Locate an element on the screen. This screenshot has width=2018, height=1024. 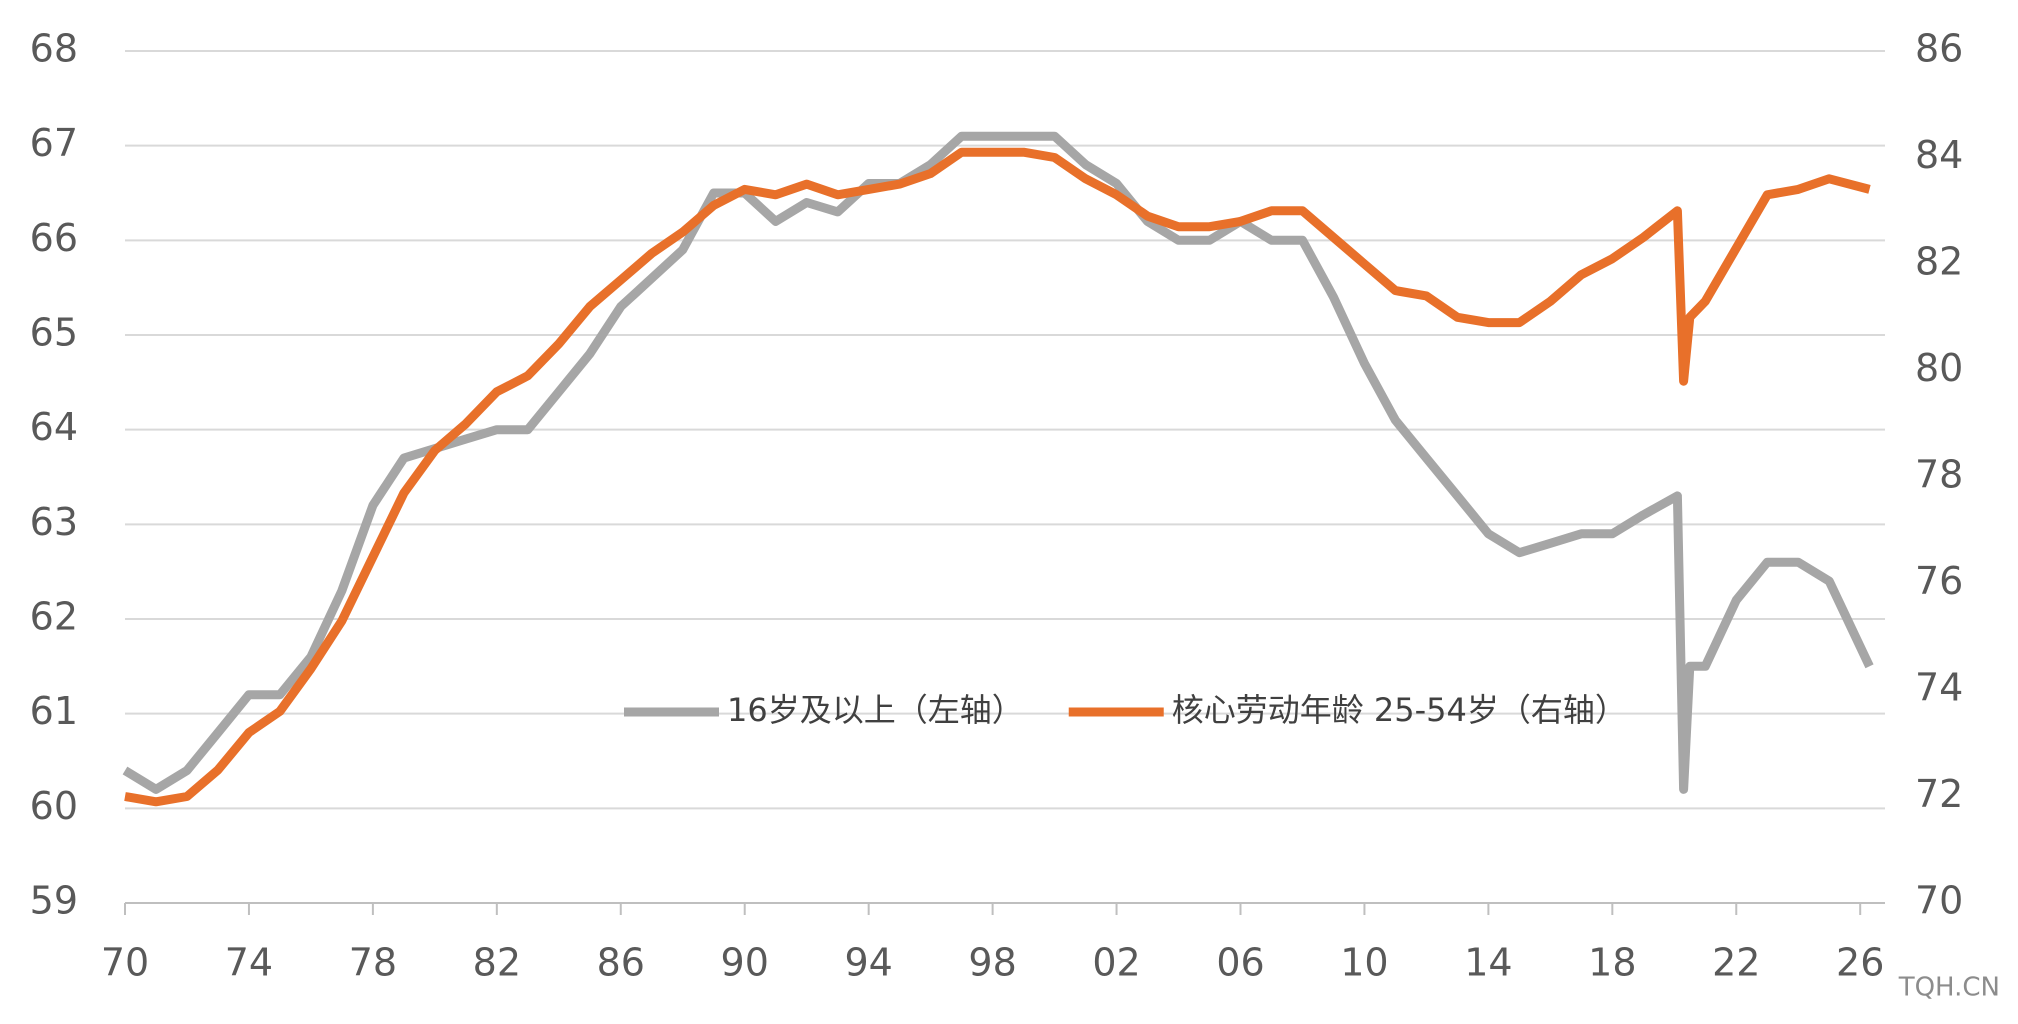
y2-tick-label: 86 is located at coordinates (1939, 49).